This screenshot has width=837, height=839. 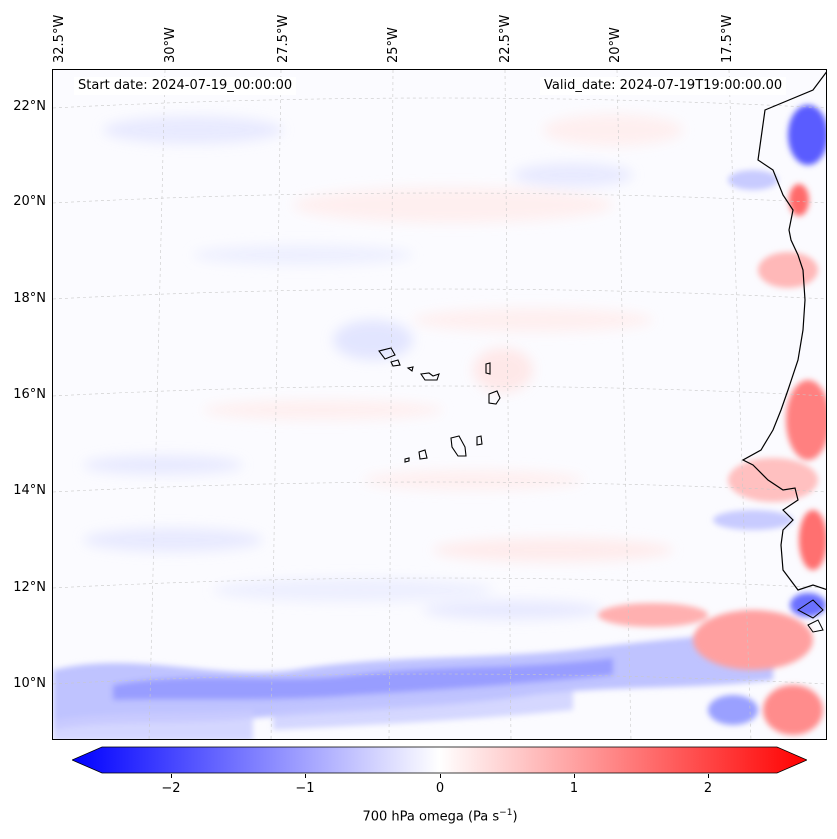 What do you see at coordinates (423, 710) in the screenshot?
I see `ascent-band-lower` at bounding box center [423, 710].